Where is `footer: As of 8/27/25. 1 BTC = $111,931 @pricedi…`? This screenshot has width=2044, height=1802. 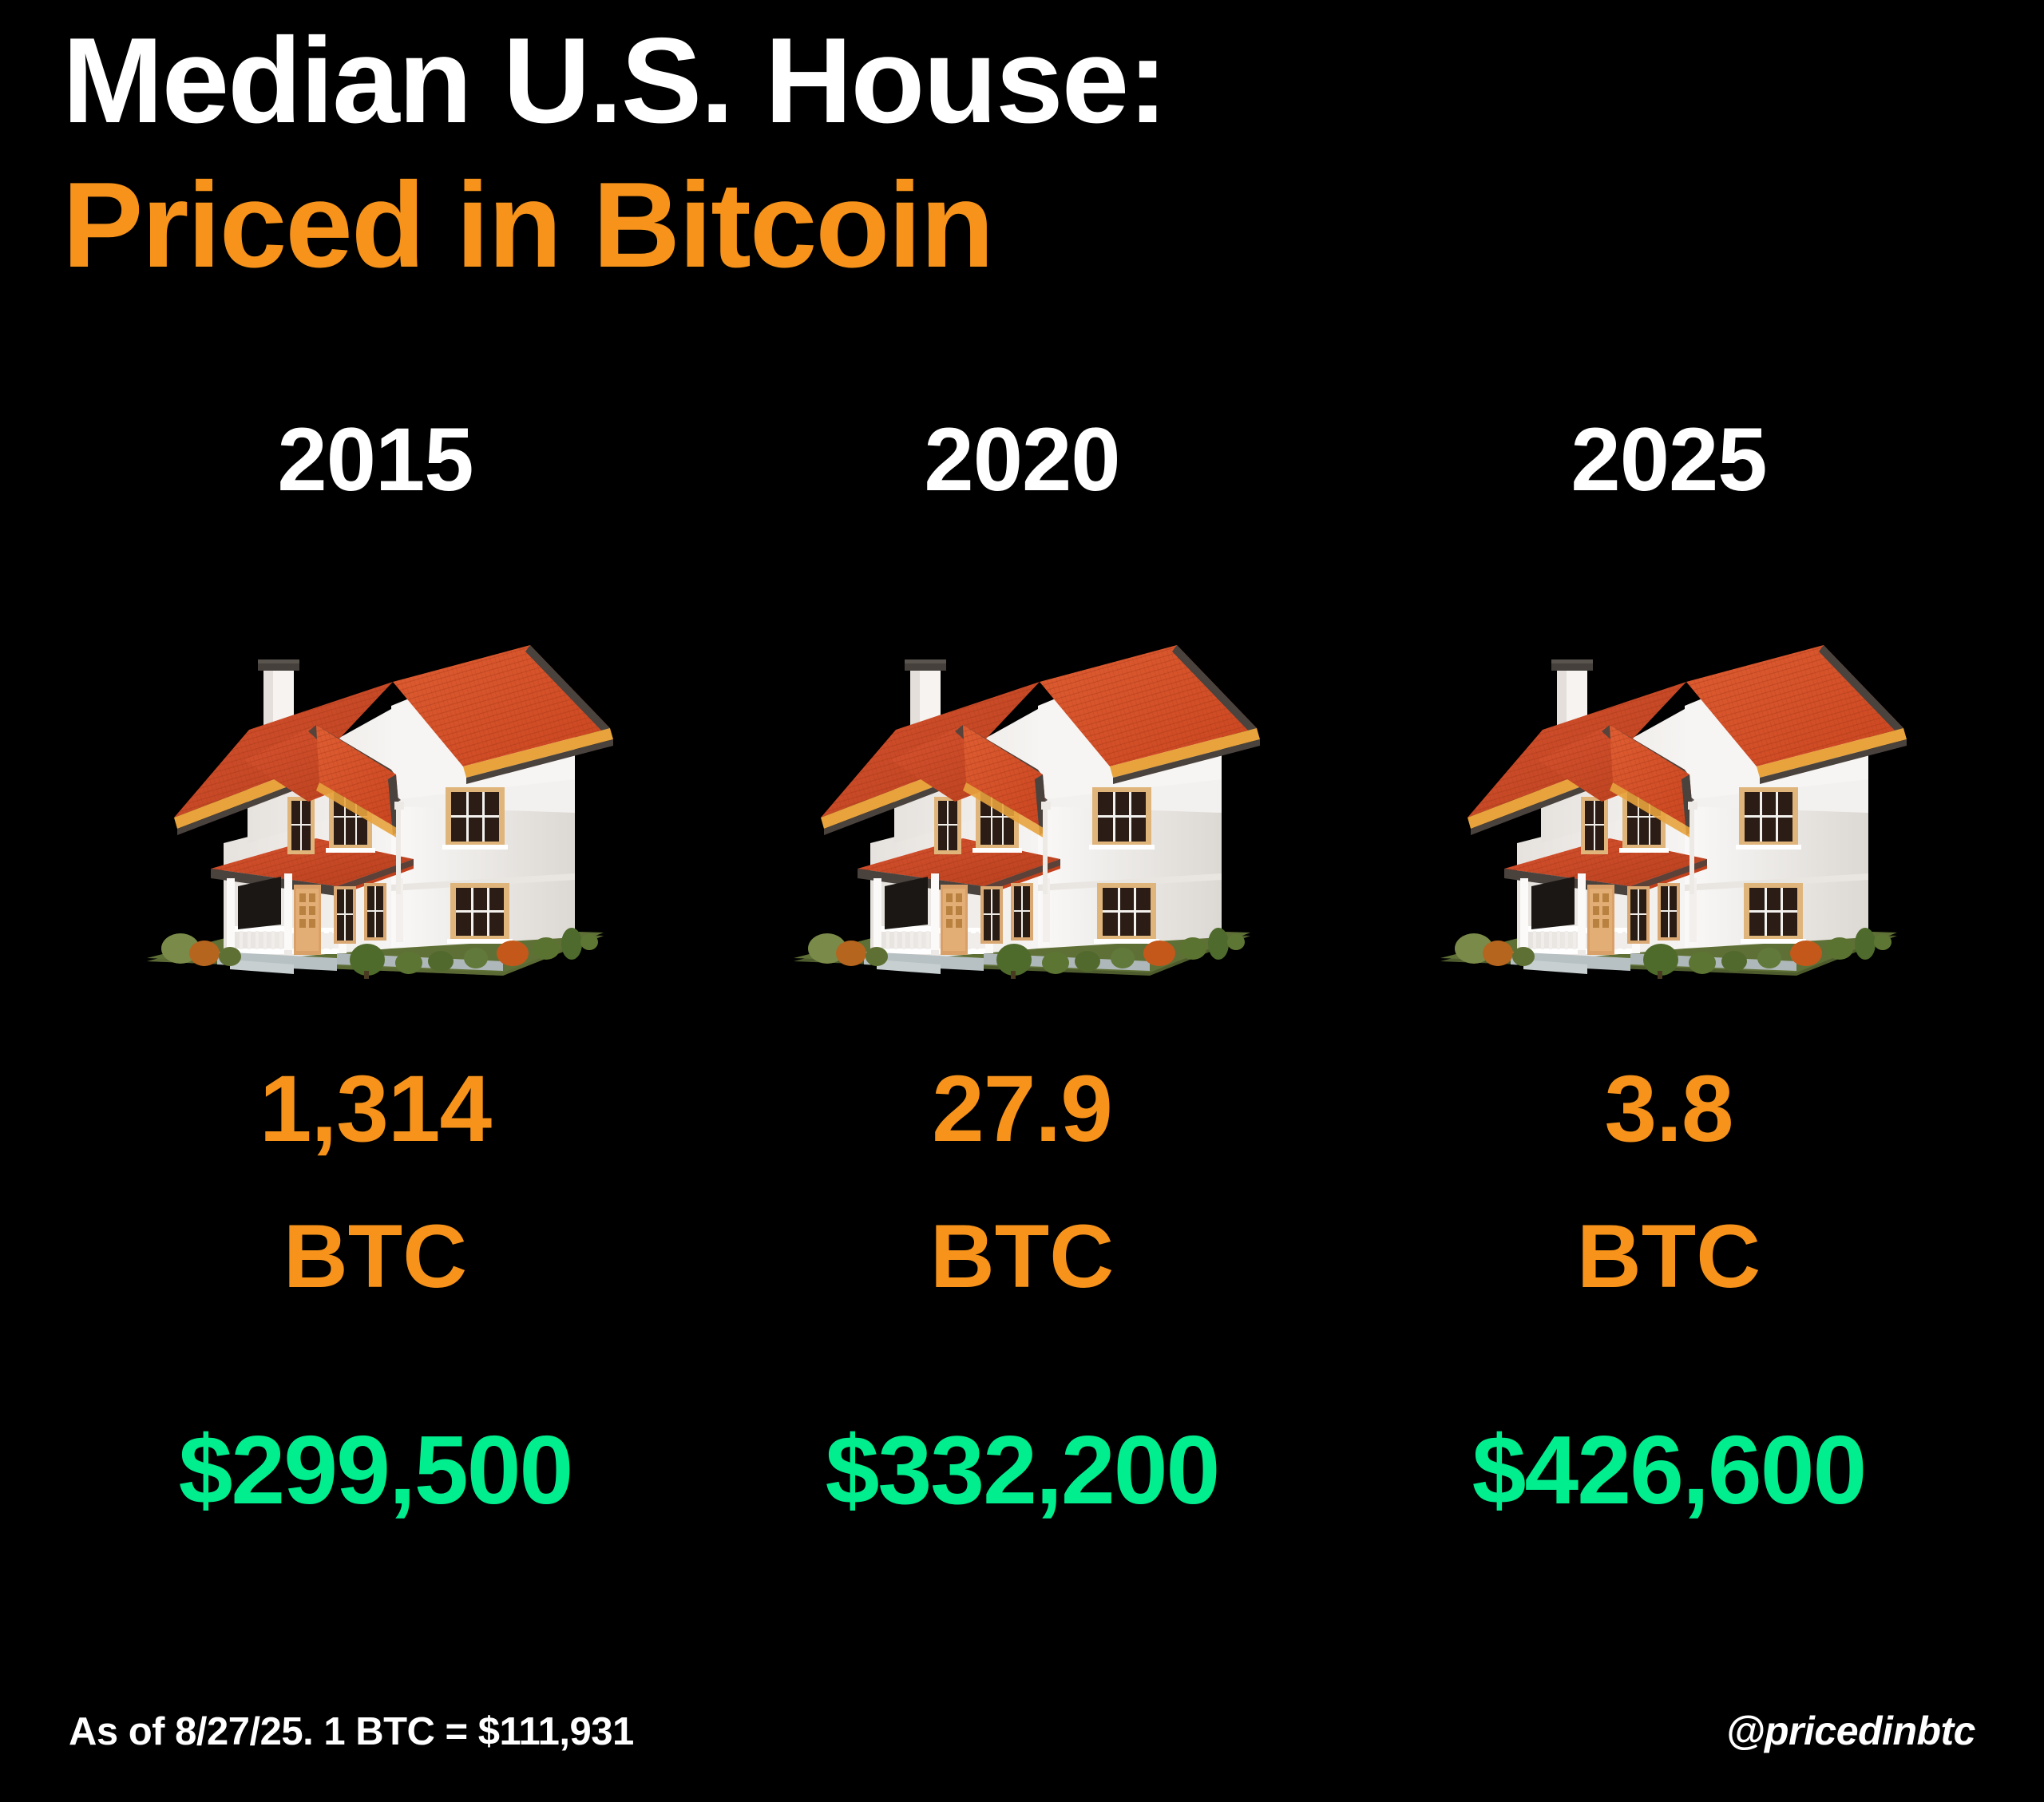
footer: As of 8/27/25. 1 BTC = $111,931 @pricedi… is located at coordinates (1022, 1731).